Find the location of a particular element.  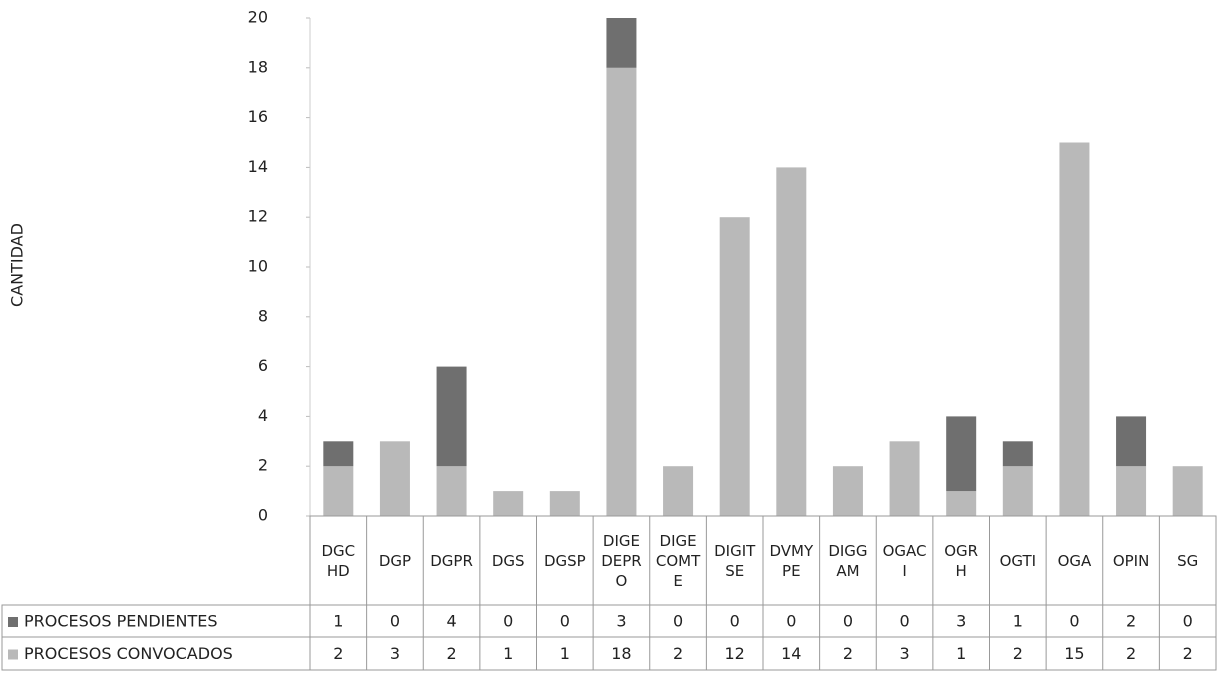

x-tick-label: OPIN is located at coordinates (1131, 560).